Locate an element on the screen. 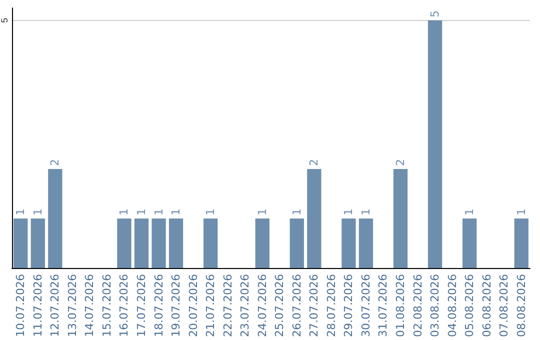 Image resolution: width=540 pixels, height=340 pixels. x-tick-label: 15.07.2026 is located at coordinates (107, 306).